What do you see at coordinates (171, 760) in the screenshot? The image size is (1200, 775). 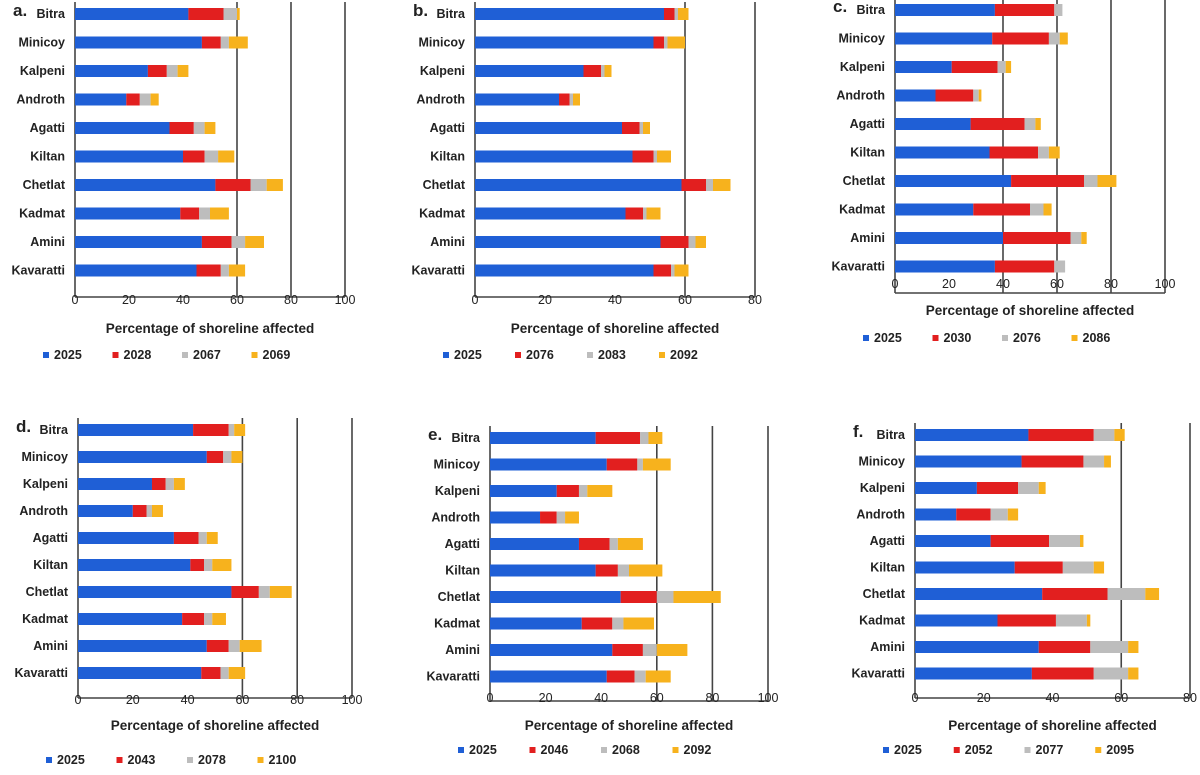 I see `legend: 2025 2043 2078 2100` at bounding box center [171, 760].